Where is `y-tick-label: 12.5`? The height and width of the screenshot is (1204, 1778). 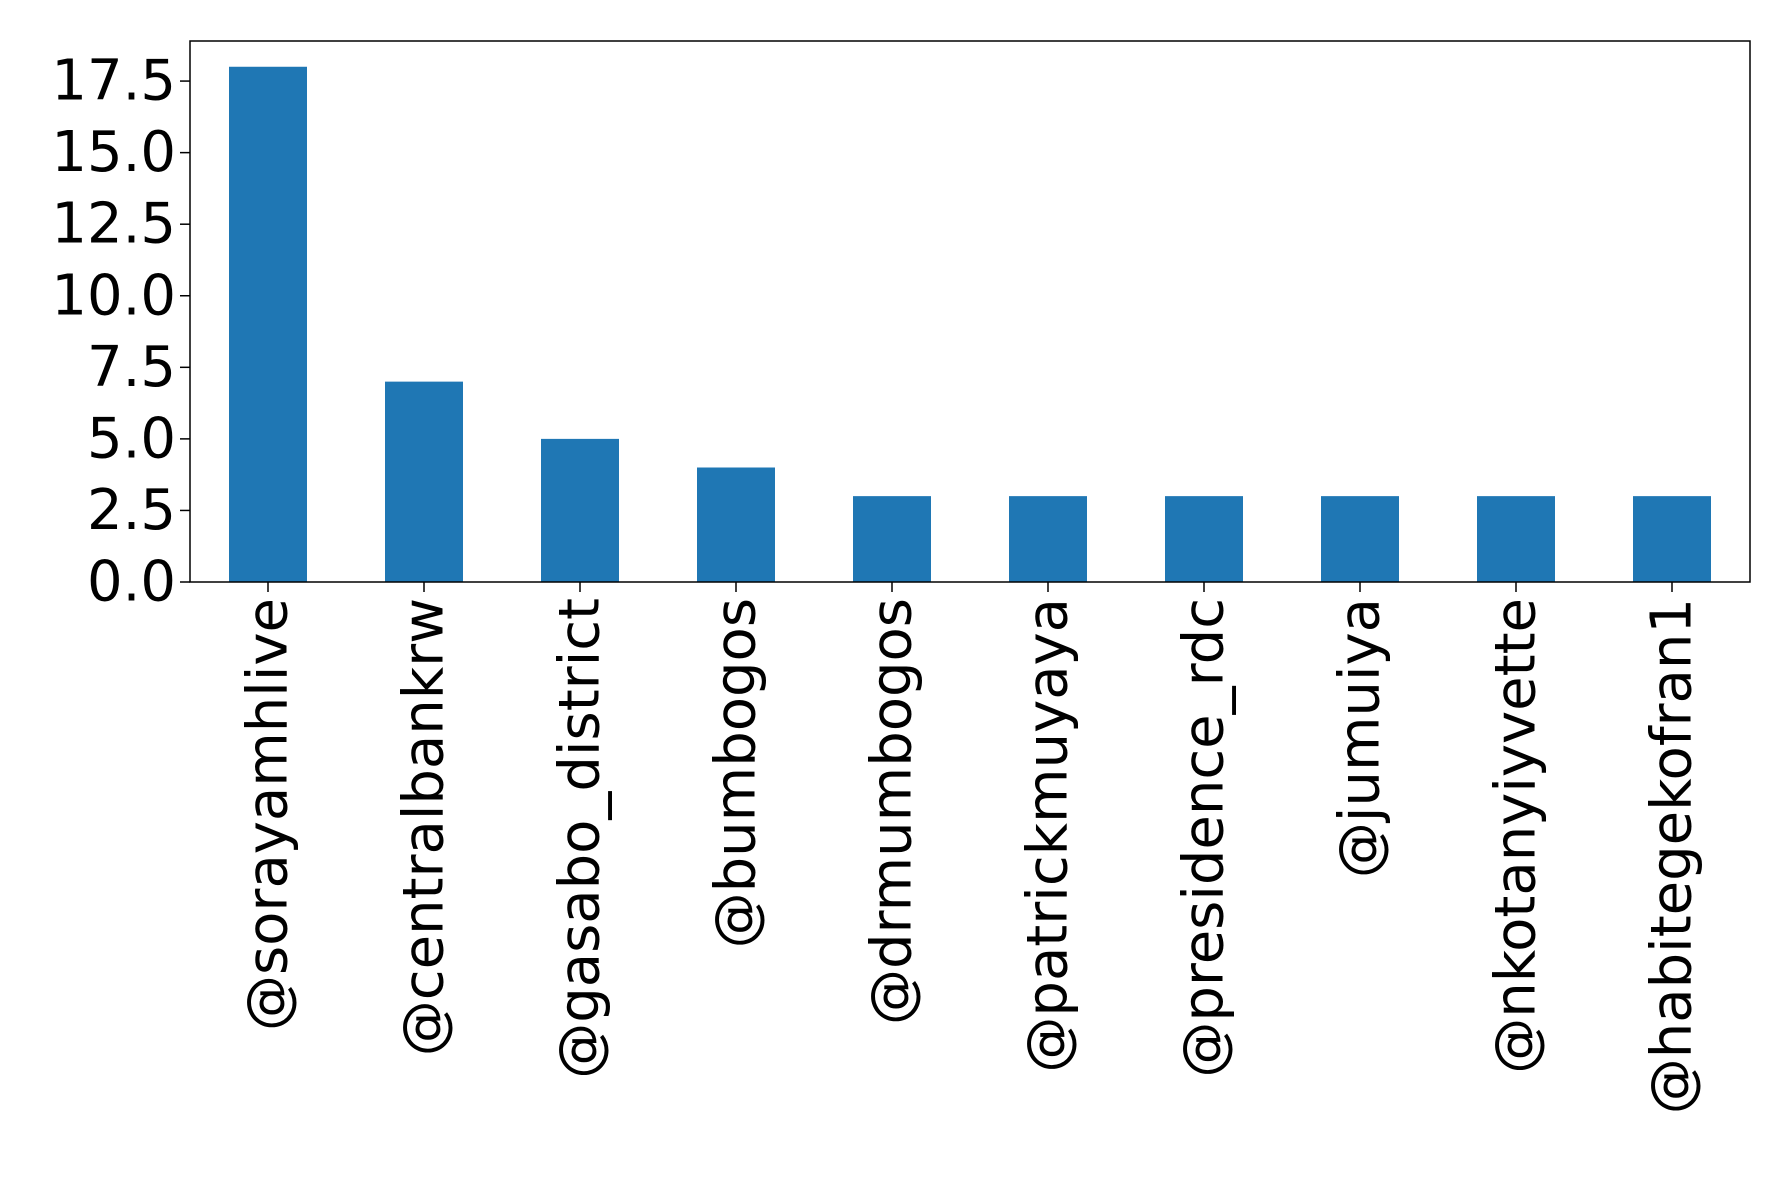 y-tick-label: 12.5 is located at coordinates (113, 224).